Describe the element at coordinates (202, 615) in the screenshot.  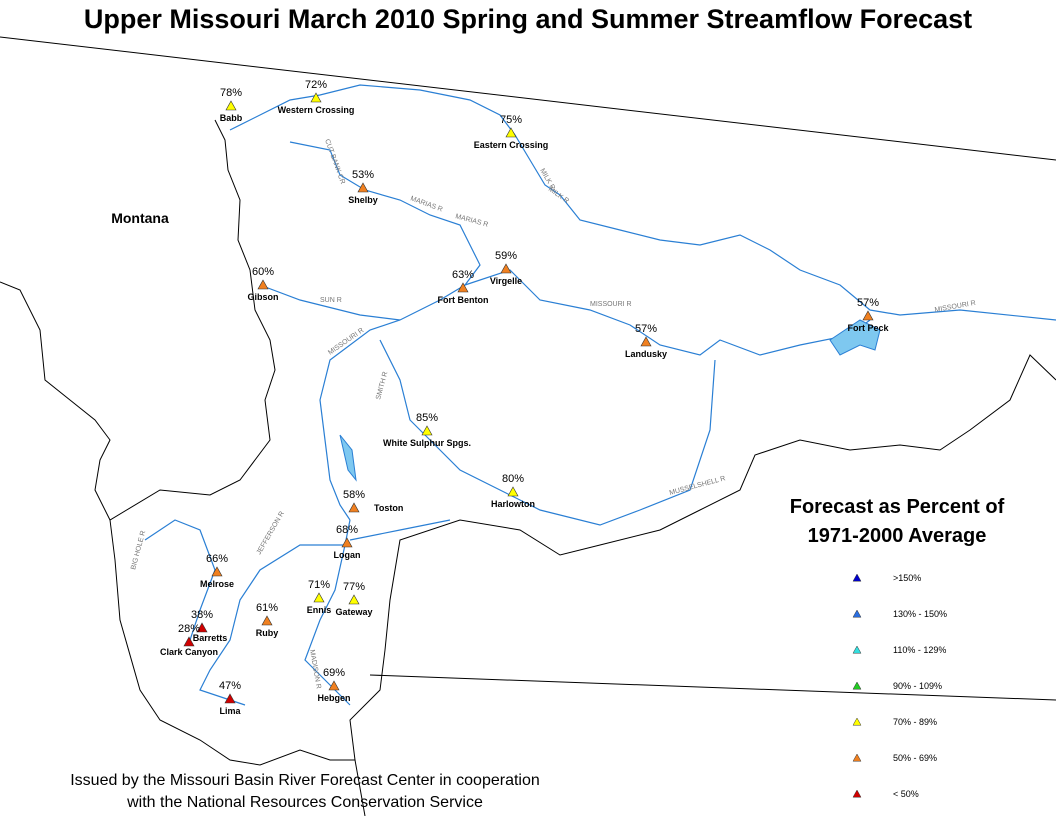
I see `station-percent: 38%` at that location.